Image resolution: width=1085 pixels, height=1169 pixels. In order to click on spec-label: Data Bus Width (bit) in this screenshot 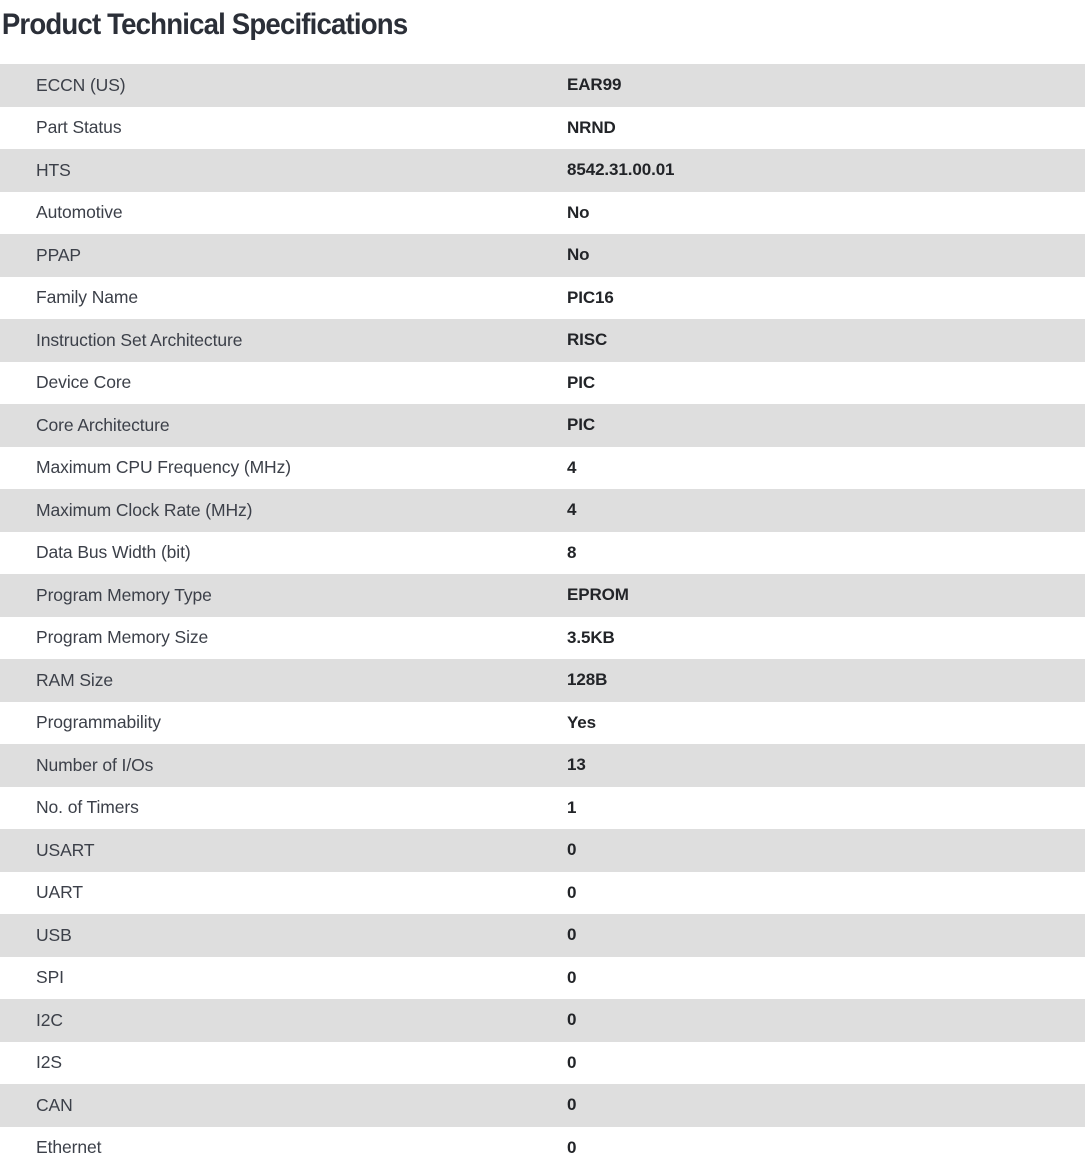, I will do `click(283, 553)`.